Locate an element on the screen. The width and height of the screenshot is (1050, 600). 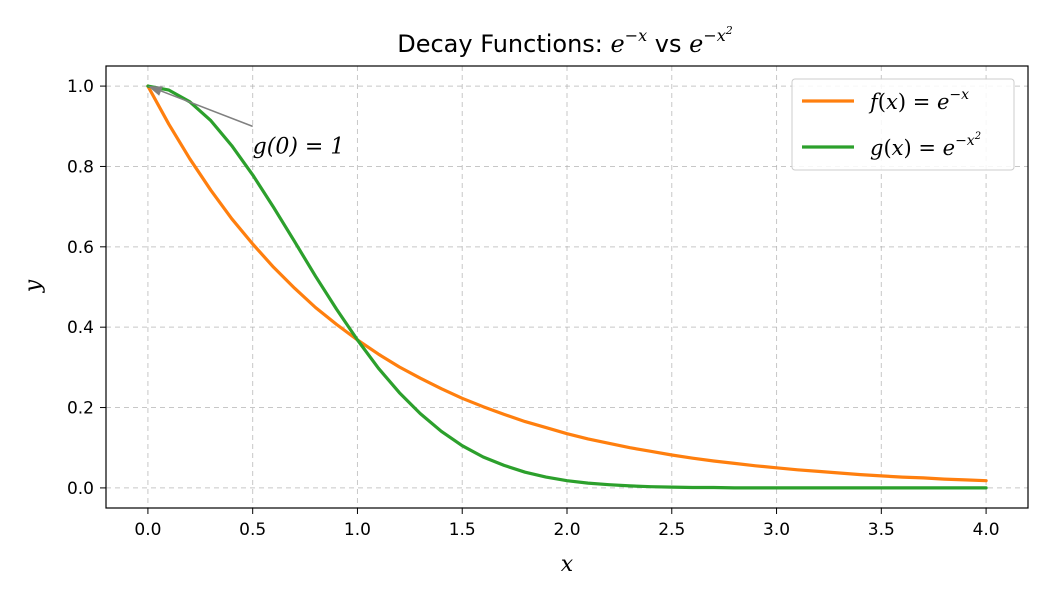
x-tick-label: 3.0 is located at coordinates (776, 530).